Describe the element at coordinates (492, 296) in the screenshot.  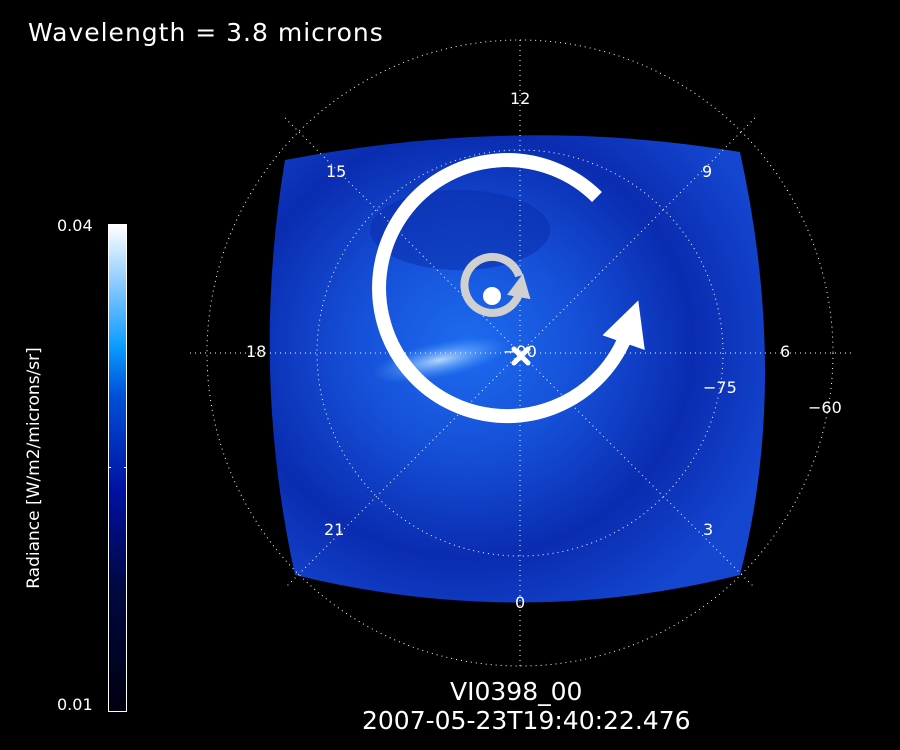
I see `vortex-center-dot` at that location.